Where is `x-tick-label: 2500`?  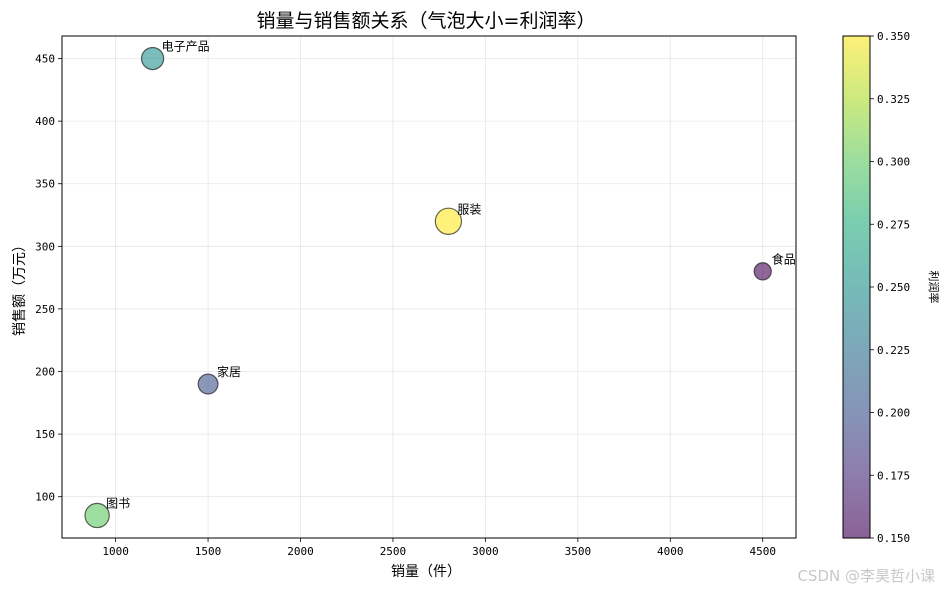 x-tick-label: 2500 is located at coordinates (393, 551).